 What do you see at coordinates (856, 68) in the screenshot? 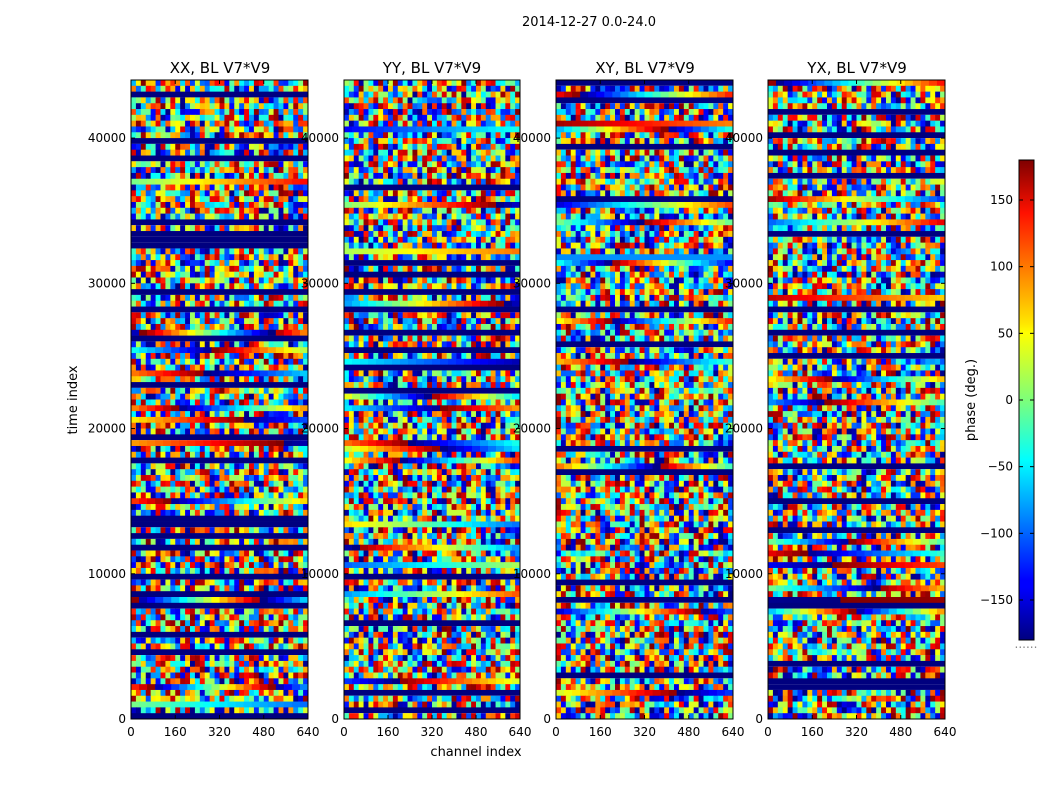
I see `panel-title: YX, BL V7*V9` at bounding box center [856, 68].